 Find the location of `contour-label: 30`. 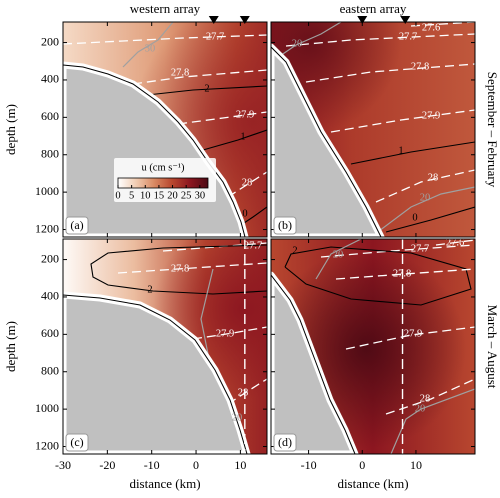

contour-label: 30 is located at coordinates (150, 48).